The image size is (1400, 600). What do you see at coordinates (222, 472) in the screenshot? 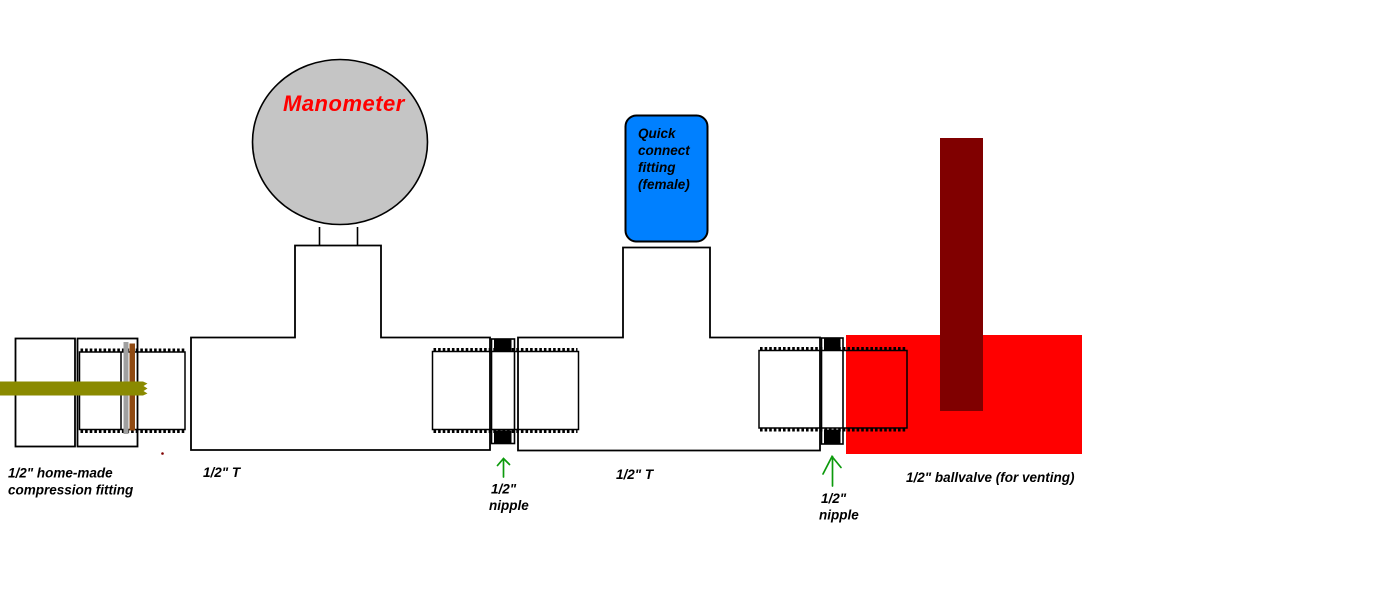
I see `tee1-label: 1/2" T` at bounding box center [222, 472].